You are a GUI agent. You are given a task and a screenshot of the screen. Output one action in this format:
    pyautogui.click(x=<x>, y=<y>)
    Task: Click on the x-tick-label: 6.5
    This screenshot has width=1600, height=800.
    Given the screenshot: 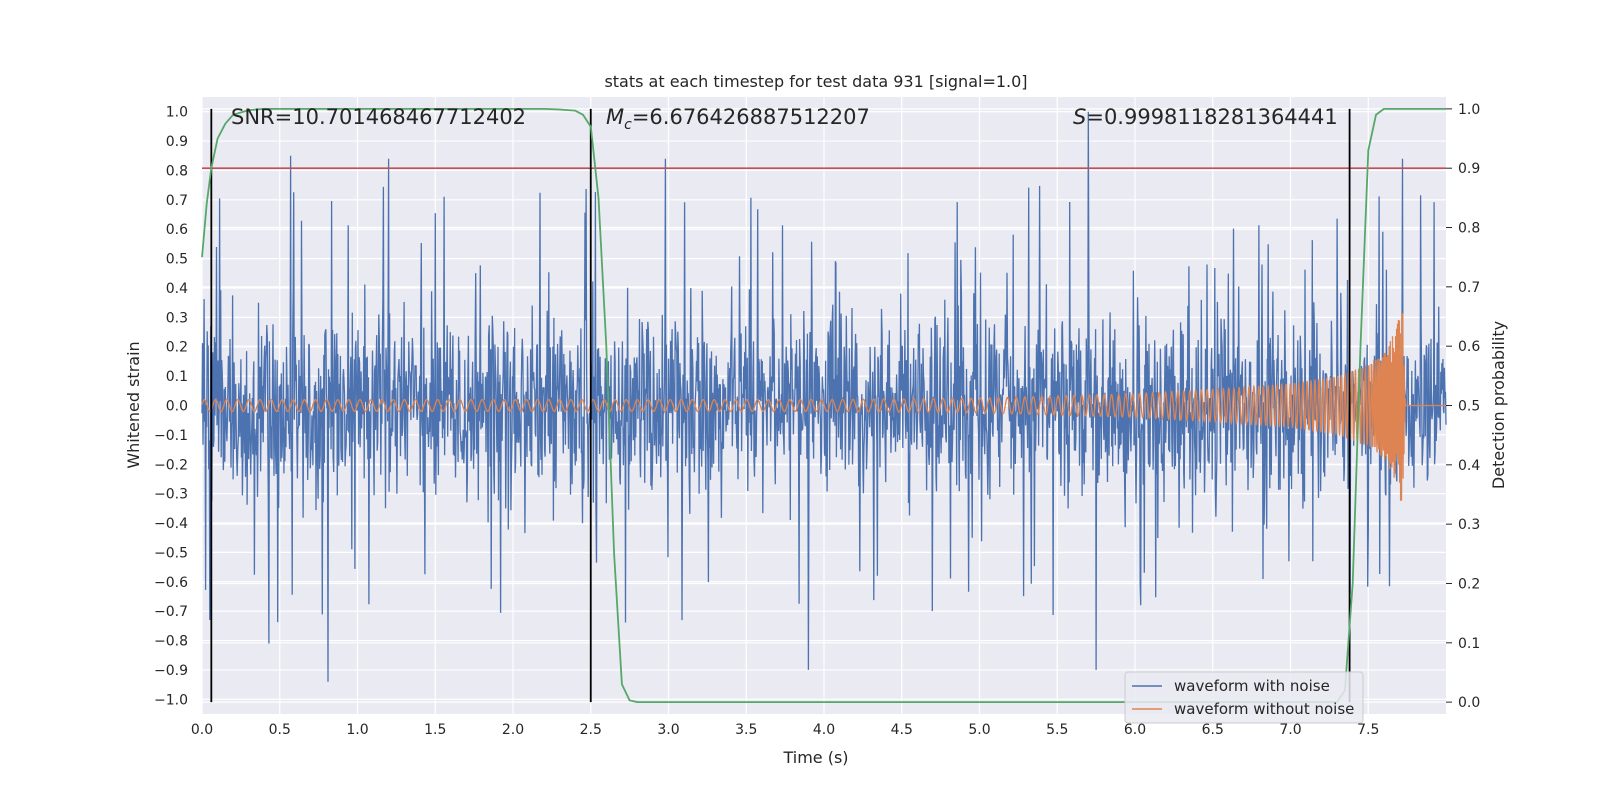 What is the action you would take?
    pyautogui.click(x=1213, y=730)
    